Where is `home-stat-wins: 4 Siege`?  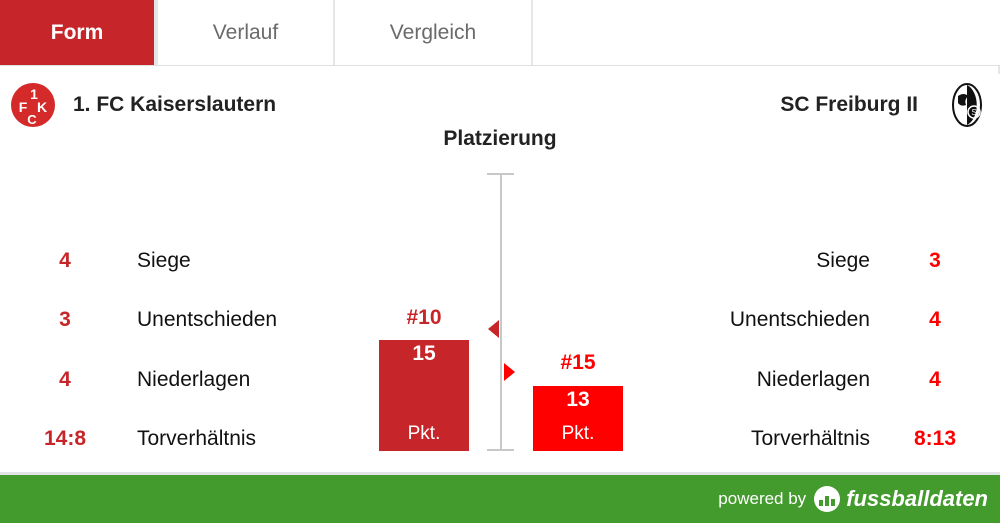
home-stat-wins: 4 Siege is located at coordinates (150, 261).